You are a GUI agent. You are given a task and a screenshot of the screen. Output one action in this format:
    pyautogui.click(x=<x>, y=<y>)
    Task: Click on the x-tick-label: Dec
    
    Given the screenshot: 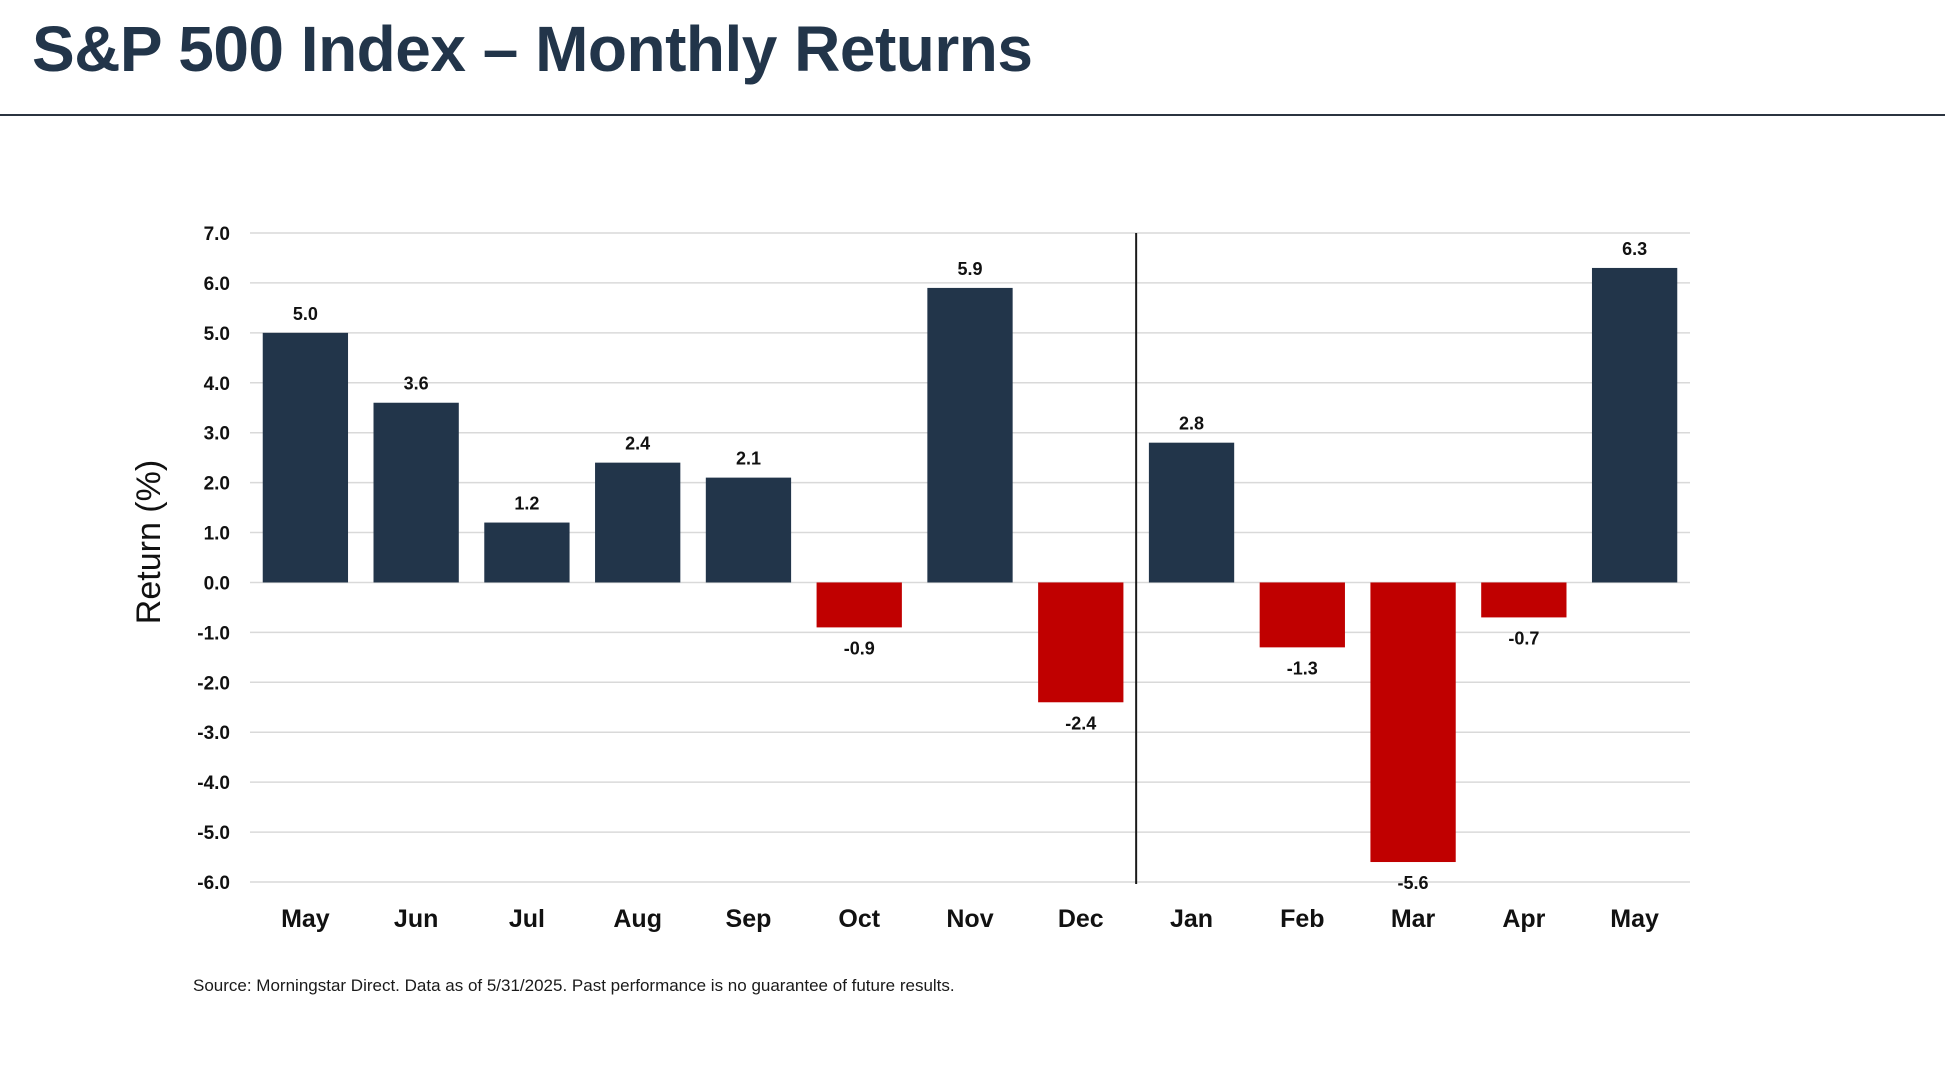 What is the action you would take?
    pyautogui.click(x=1081, y=919)
    